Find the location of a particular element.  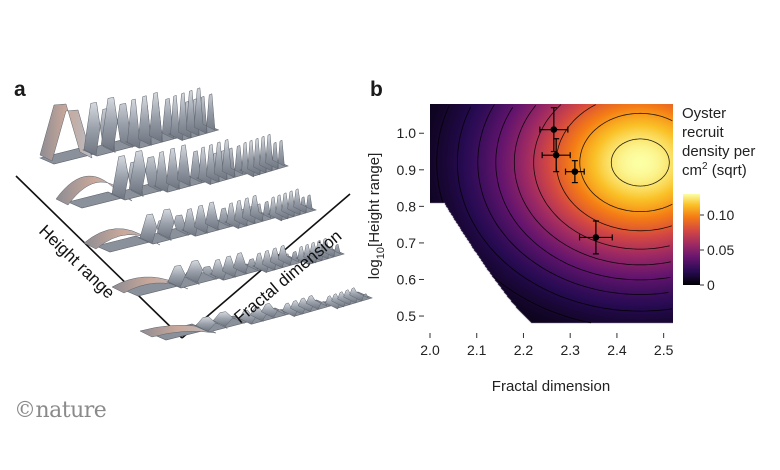

x-axis-ticks: 2.0 2.1 2.2 2.3 2.4 2.5 is located at coordinates (547, 345).